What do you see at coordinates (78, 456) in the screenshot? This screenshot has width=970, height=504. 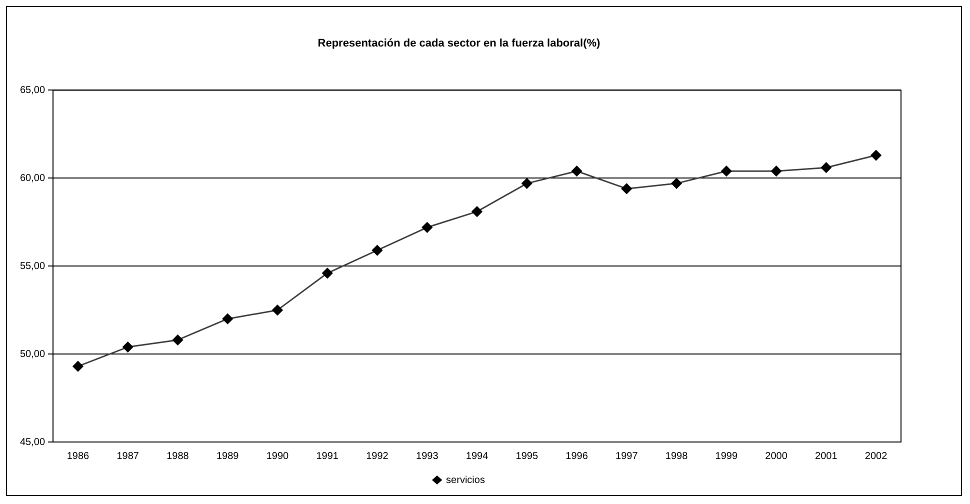 I see `x-tick-label: 1986` at bounding box center [78, 456].